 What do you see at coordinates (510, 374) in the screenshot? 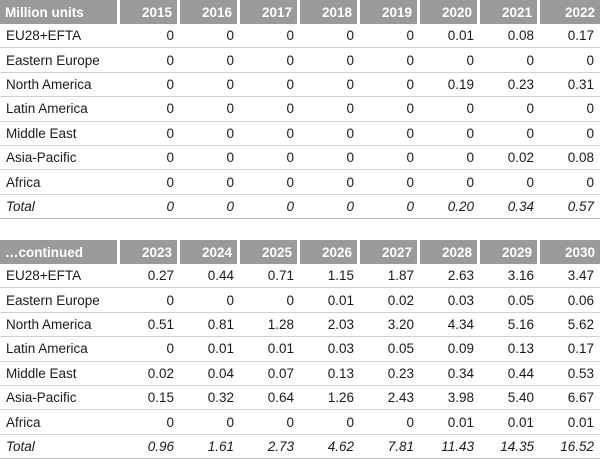
I see `value-cell: 0.44` at bounding box center [510, 374].